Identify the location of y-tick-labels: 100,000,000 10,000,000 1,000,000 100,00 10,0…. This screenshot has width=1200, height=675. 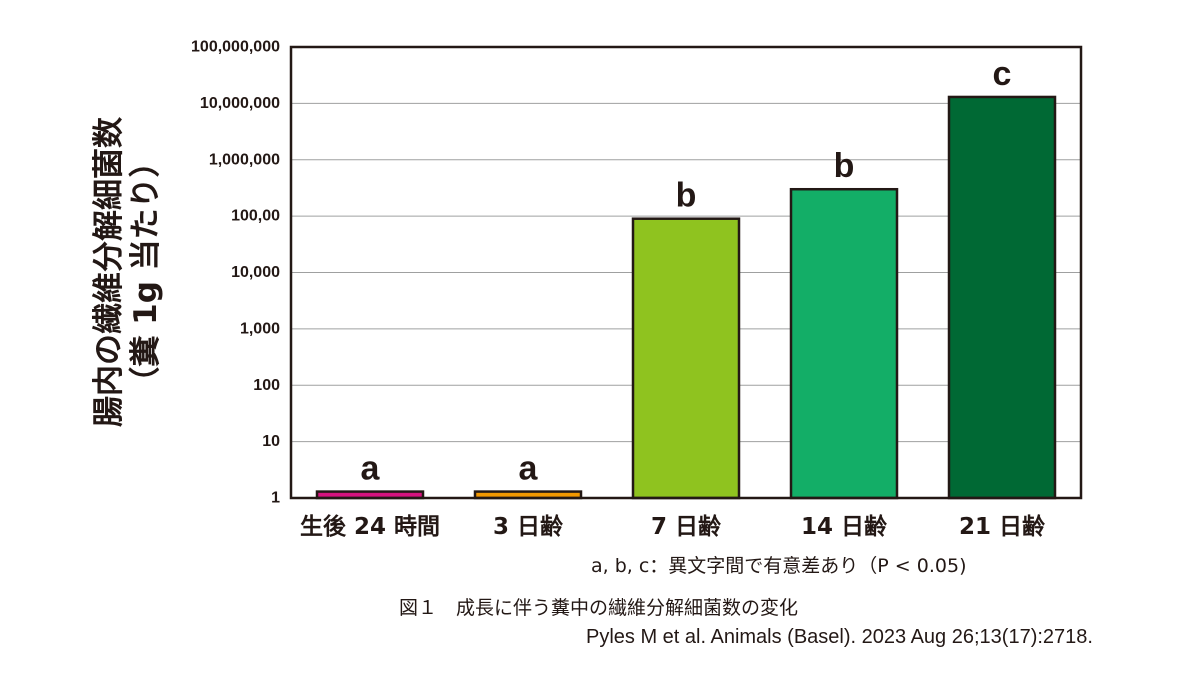
(235, 273).